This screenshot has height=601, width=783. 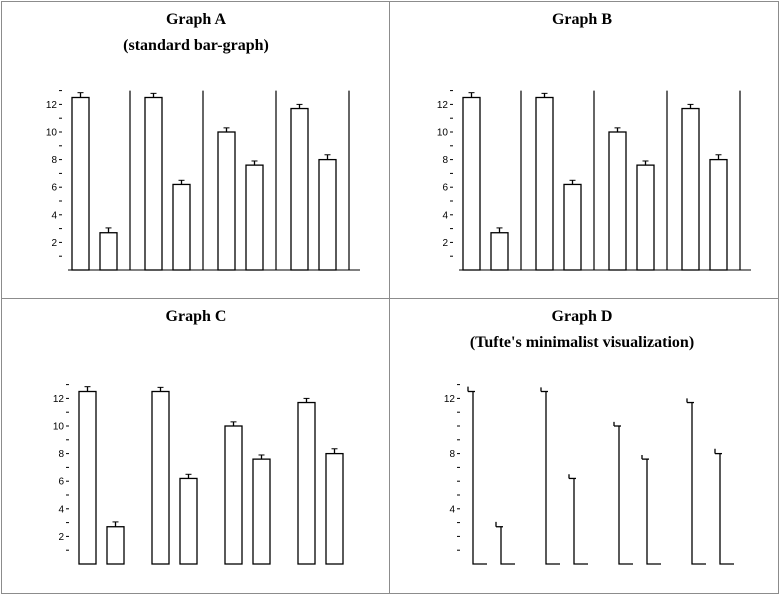 What do you see at coordinates (203, 180) in the screenshot?
I see `graph-a-plot: 12 10 8 6 4 2` at bounding box center [203, 180].